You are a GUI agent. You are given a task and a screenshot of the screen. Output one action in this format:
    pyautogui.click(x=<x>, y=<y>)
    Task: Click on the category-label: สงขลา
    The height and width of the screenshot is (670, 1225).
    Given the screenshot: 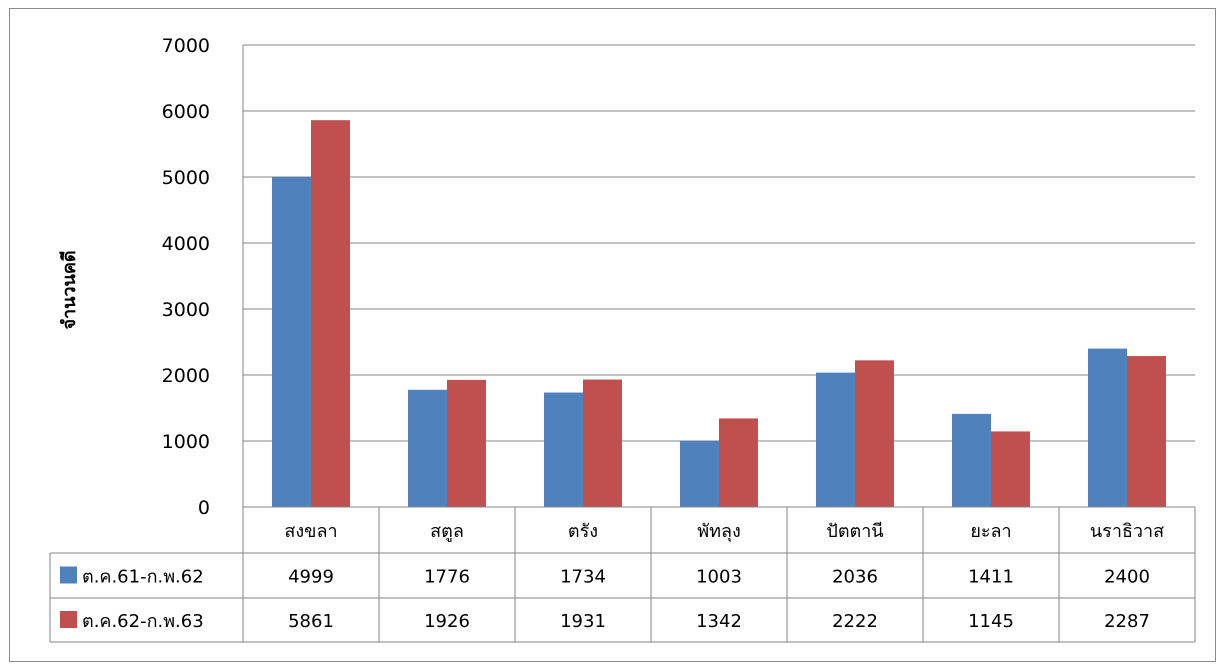 What is the action you would take?
    pyautogui.click(x=310, y=531)
    